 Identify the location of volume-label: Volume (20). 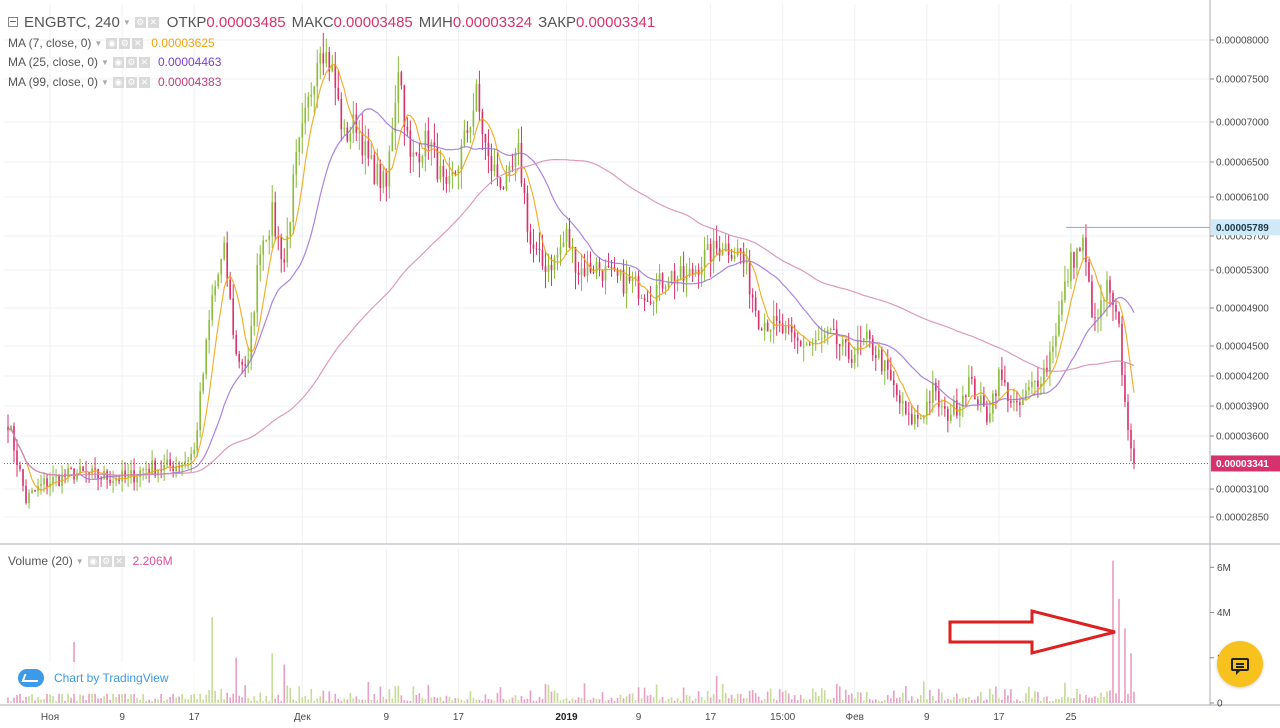
(40, 561).